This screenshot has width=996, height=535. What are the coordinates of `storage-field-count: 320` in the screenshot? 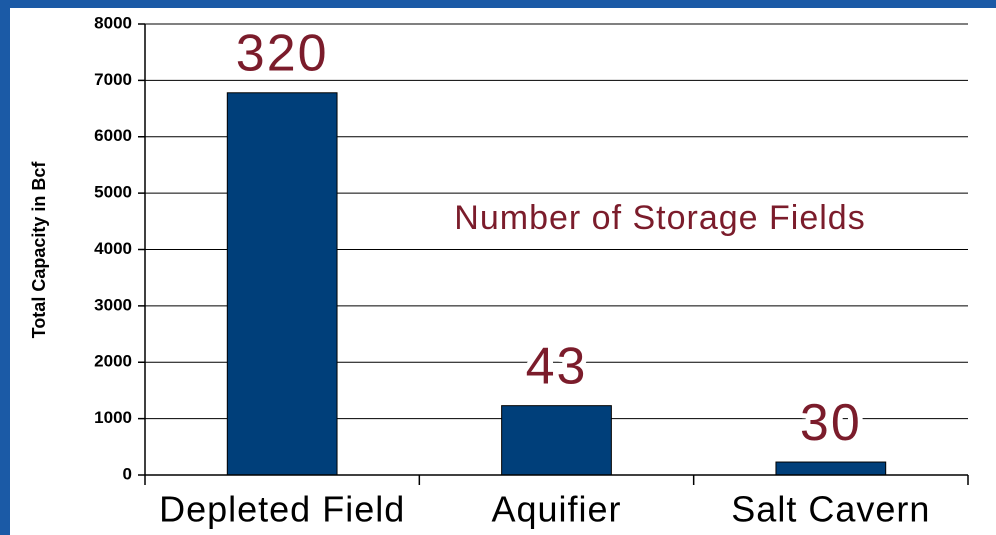 It's located at (282, 54).